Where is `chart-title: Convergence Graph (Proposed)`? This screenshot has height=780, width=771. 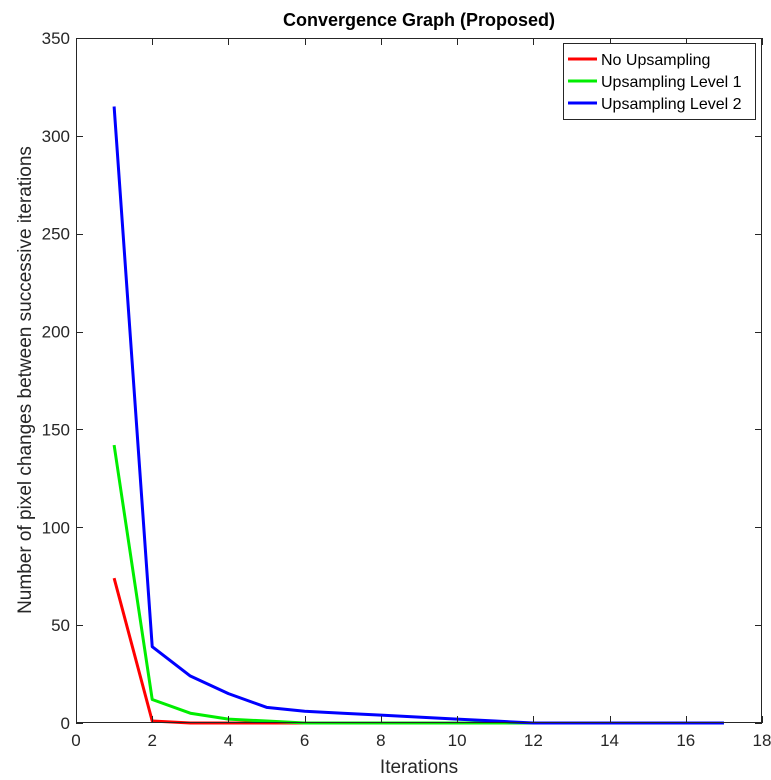 chart-title: Convergence Graph (Proposed) is located at coordinates (419, 20).